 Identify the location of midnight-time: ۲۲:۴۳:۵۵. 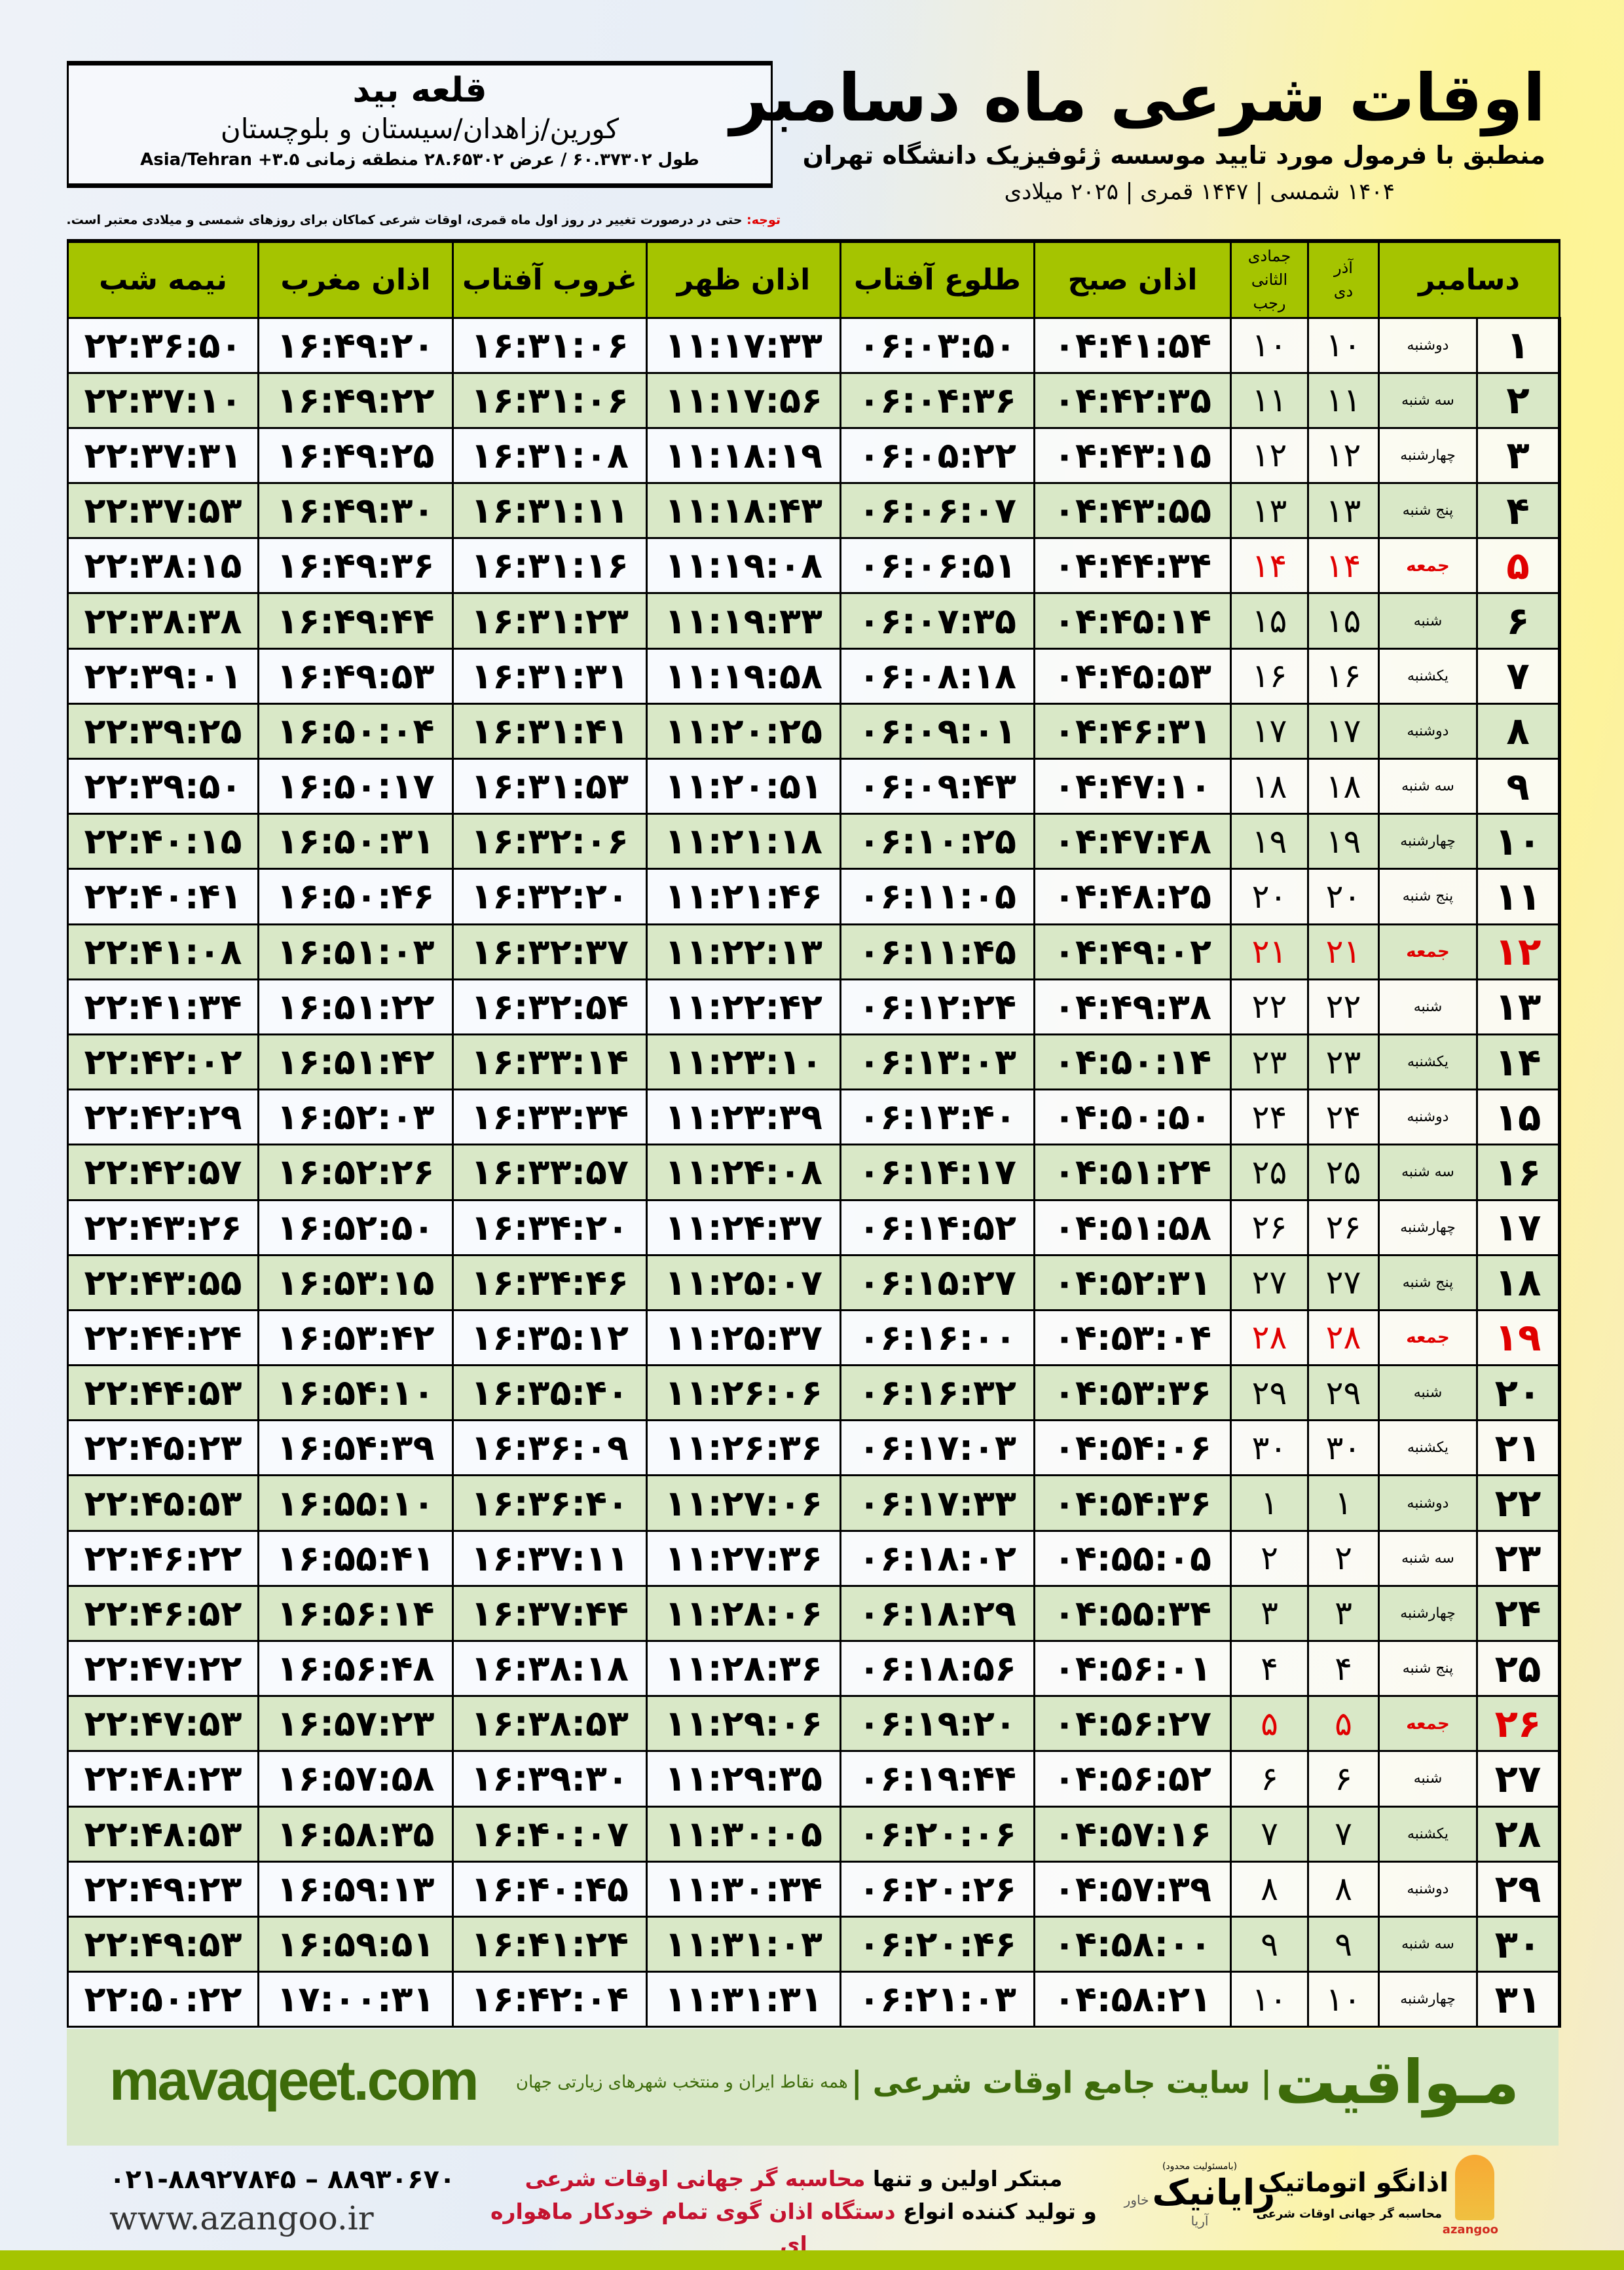
(163, 1282).